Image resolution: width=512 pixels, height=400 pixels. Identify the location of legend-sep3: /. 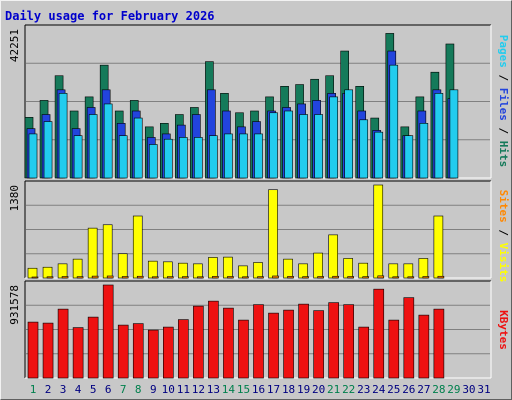
(503, 233).